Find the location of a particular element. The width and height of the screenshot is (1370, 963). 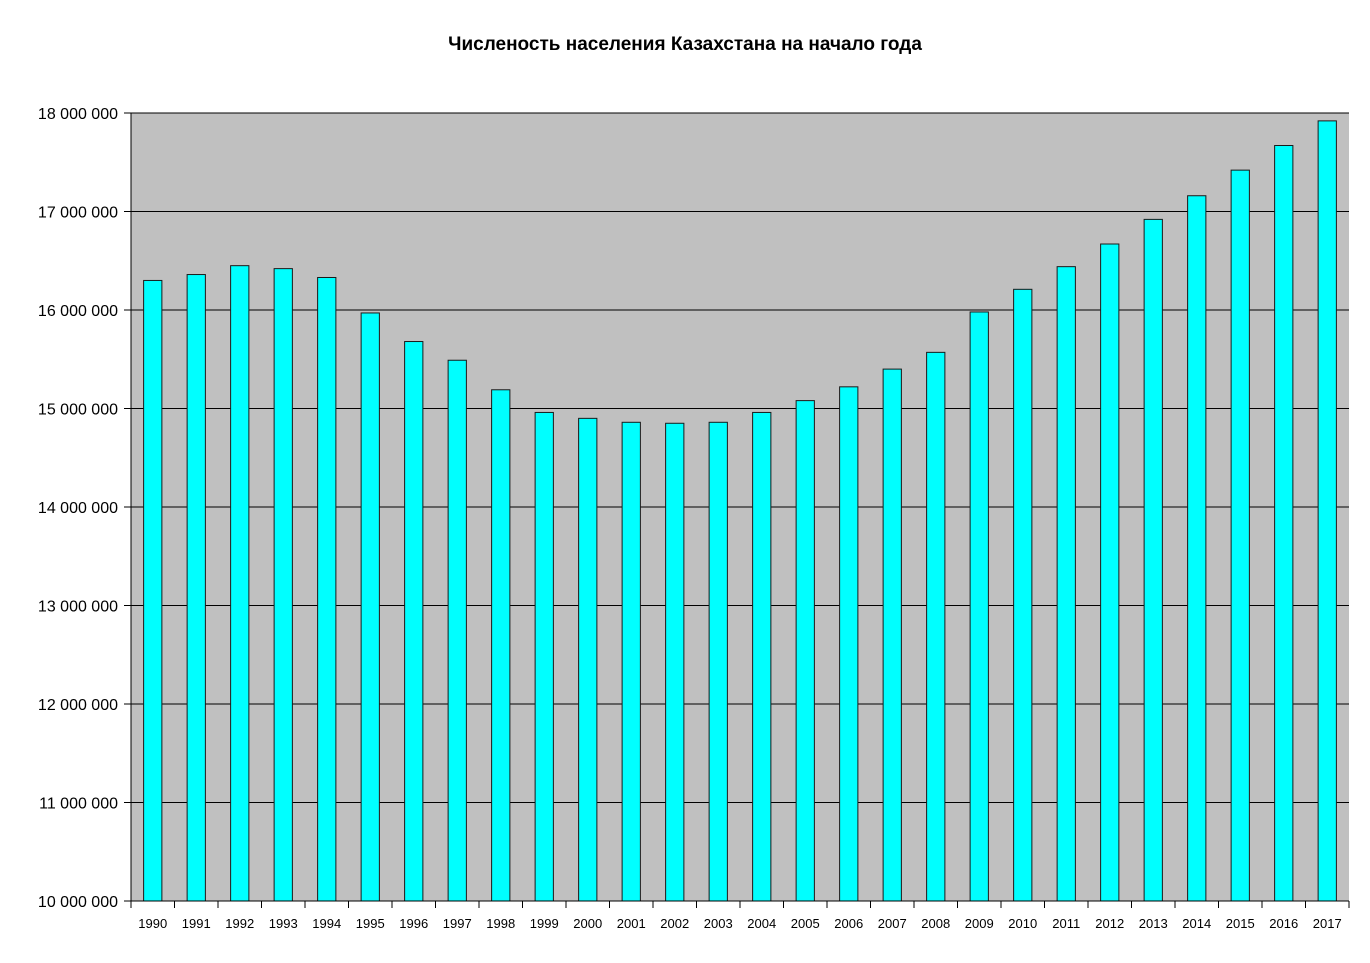

bar-1992 is located at coordinates (240, 583).